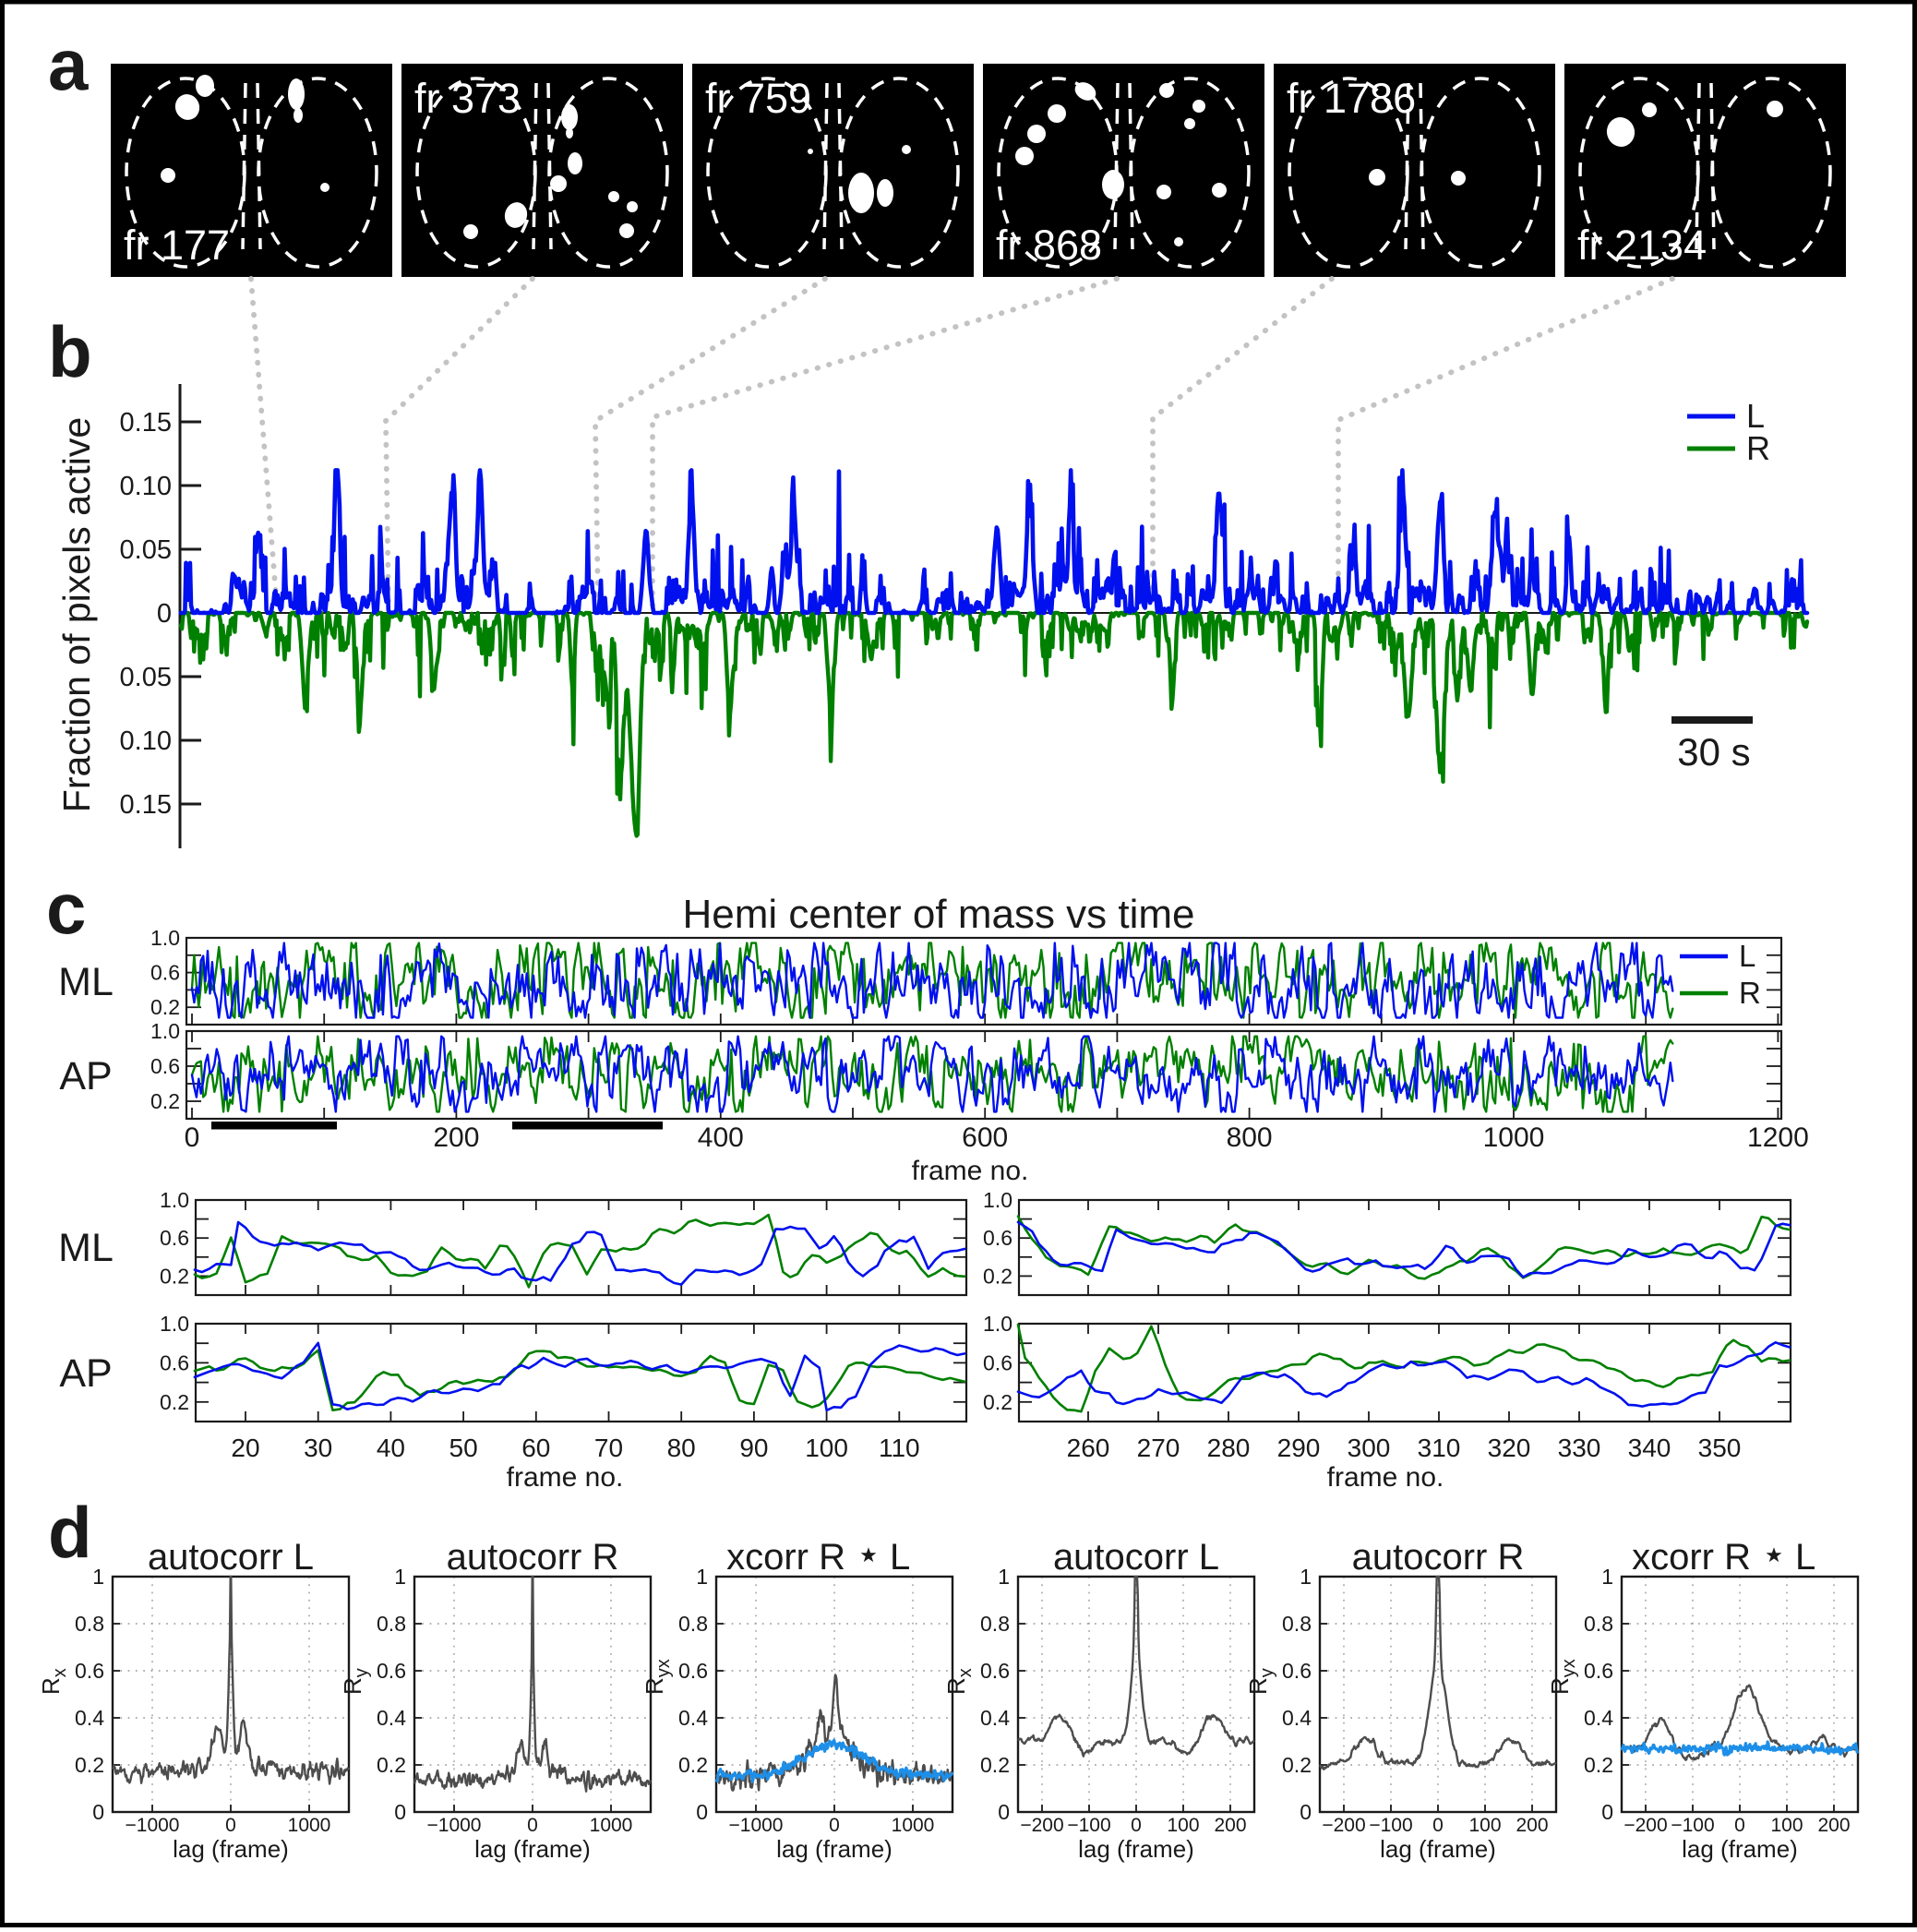 The height and width of the screenshot is (1932, 1917). What do you see at coordinates (1509, 1448) in the screenshot?
I see `svg-text: 320` at bounding box center [1509, 1448].